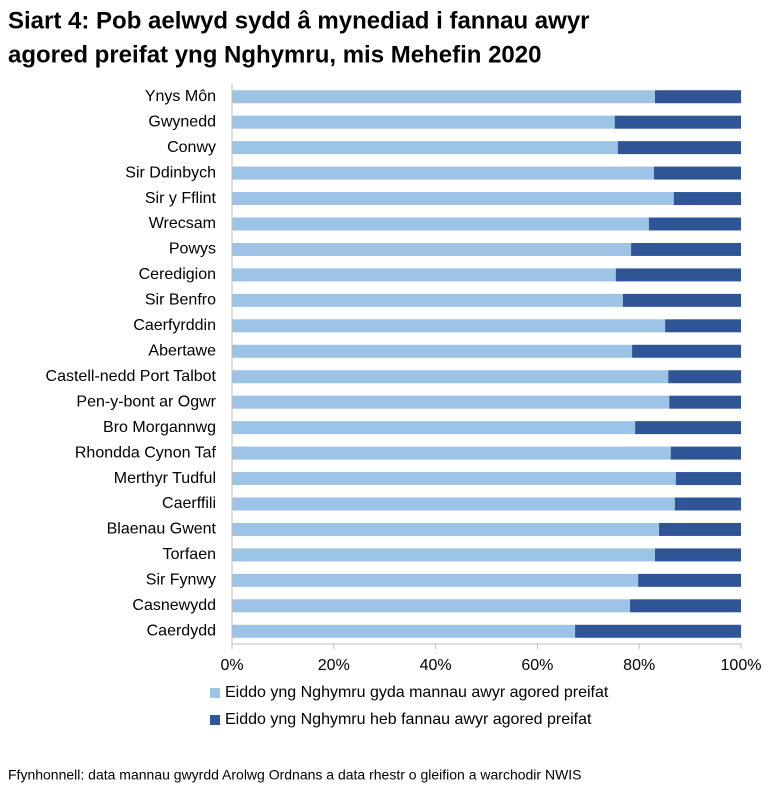 This screenshot has height=804, width=776. I want to click on x-tick-label: 0%, so click(231, 665).